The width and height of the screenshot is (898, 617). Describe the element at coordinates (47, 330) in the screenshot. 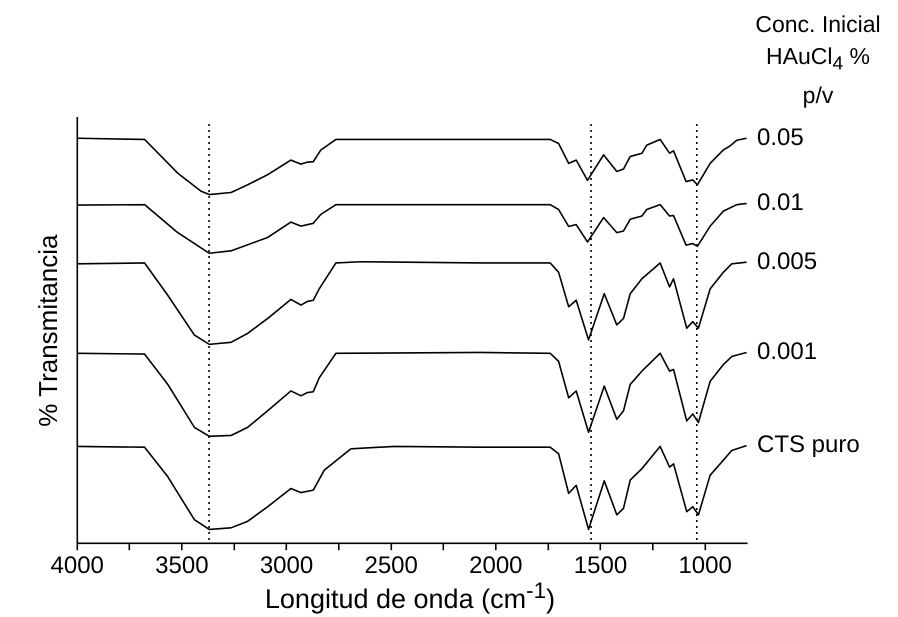

I see `y-axis-title: % Transmitancia` at that location.